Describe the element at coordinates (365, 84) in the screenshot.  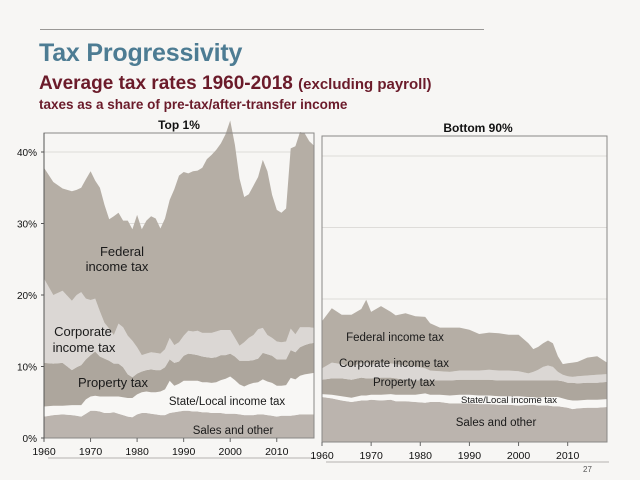
I see `subtitle-paren: (excluding payroll)` at that location.